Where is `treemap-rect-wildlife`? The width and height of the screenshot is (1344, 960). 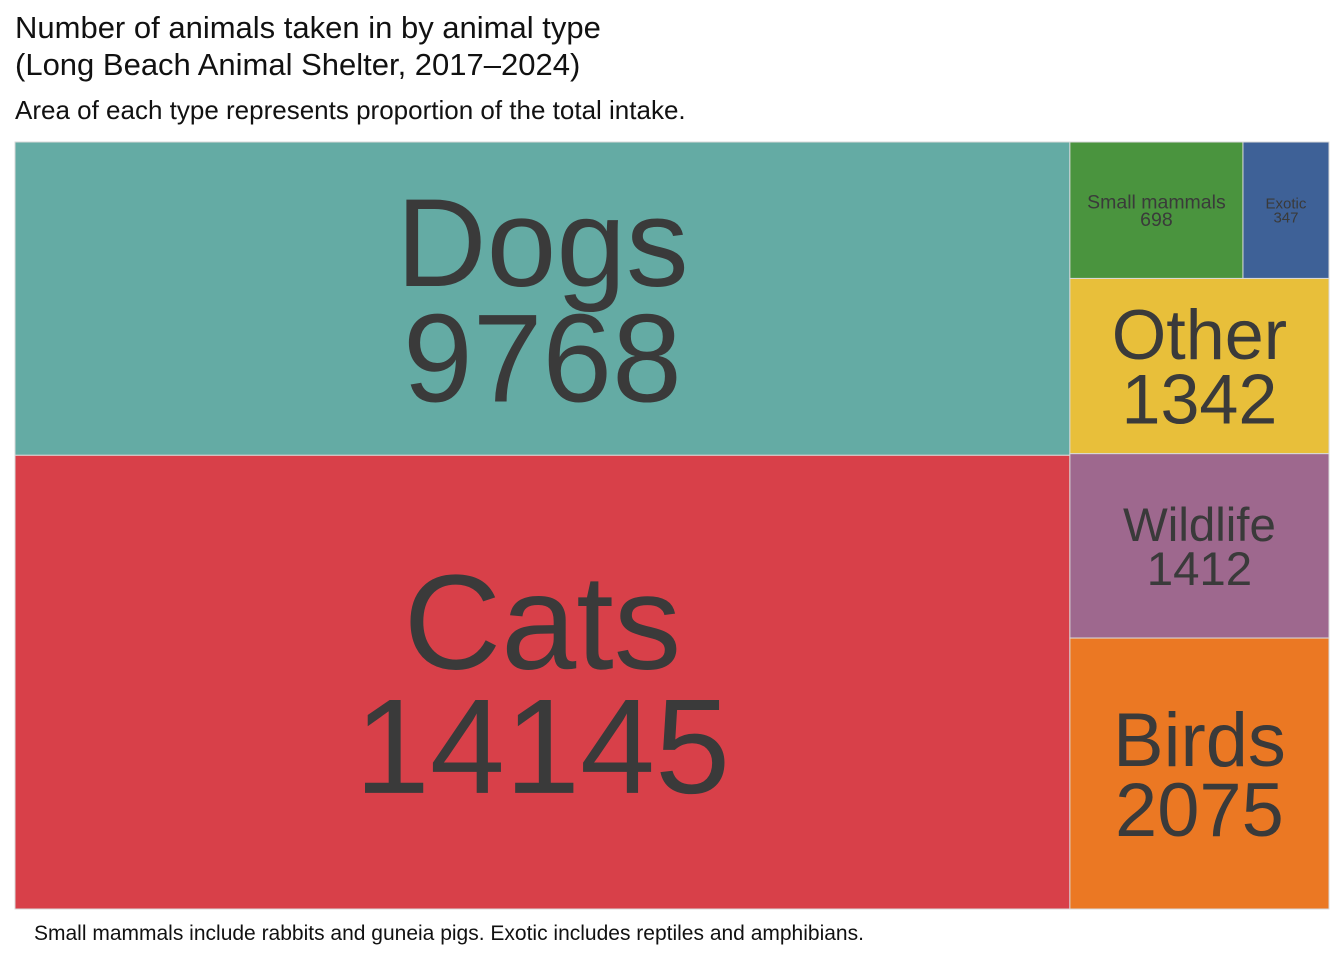
treemap-rect-wildlife is located at coordinates (1199, 546).